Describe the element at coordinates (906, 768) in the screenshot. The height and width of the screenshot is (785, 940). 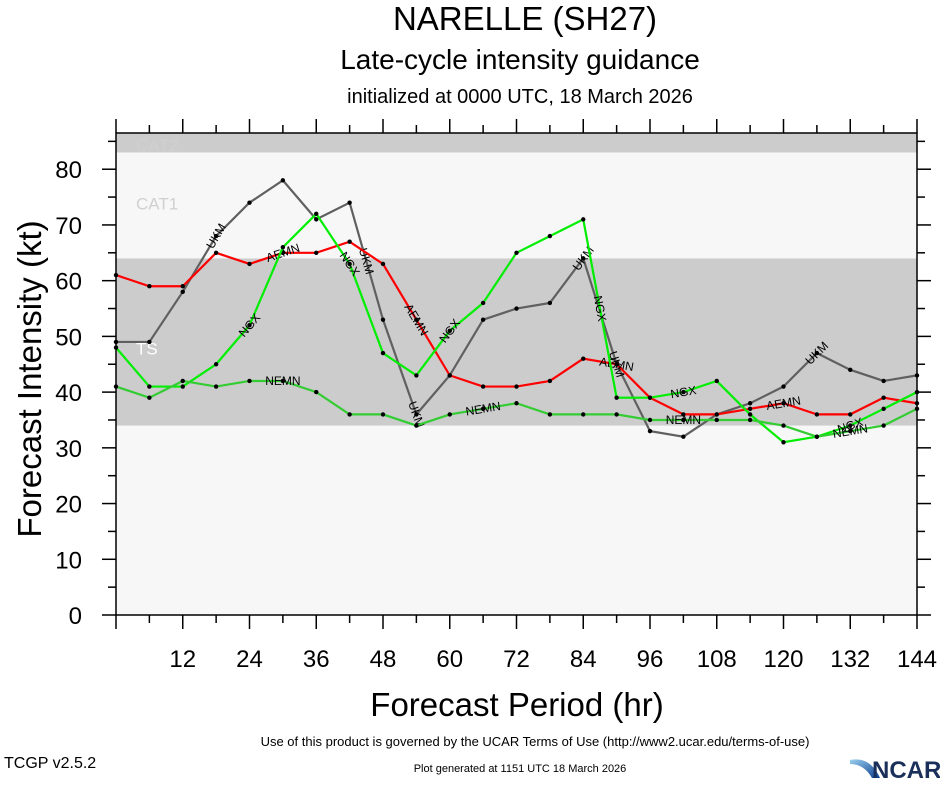
I see `svg-text: NCAR` at that location.